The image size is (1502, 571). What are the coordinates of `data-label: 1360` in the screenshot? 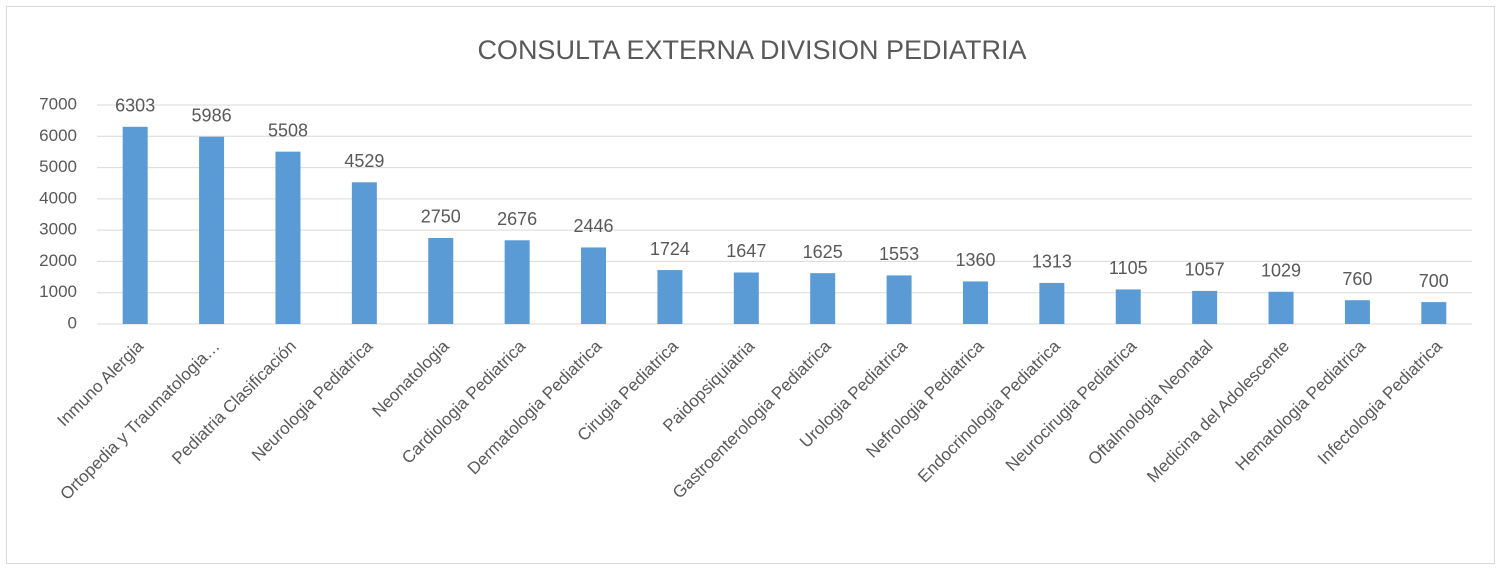 It's located at (975, 260).